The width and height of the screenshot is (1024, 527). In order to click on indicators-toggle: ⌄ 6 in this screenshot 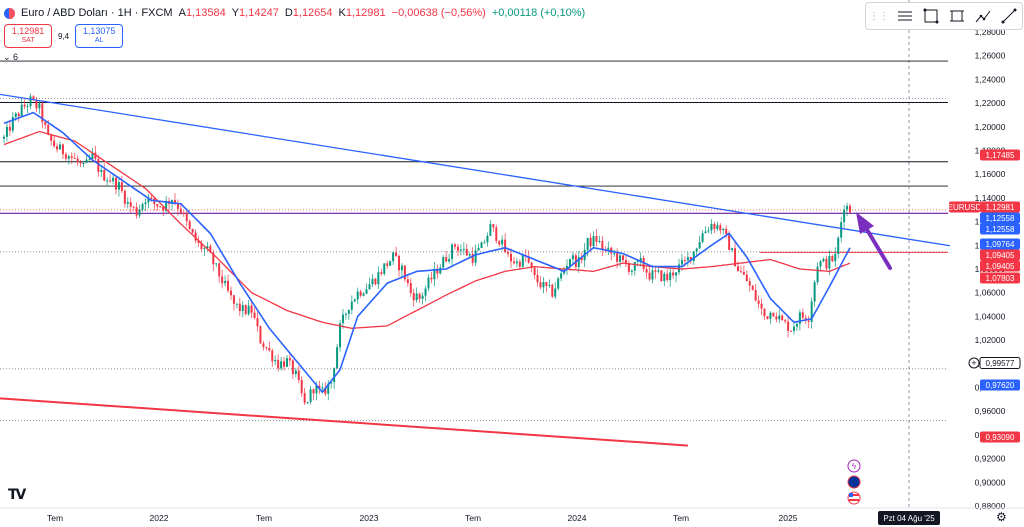, I will do `click(10, 57)`.